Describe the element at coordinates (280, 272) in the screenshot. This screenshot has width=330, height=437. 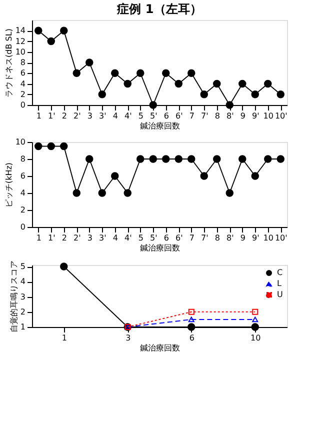
I see `legend-label: C` at that location.